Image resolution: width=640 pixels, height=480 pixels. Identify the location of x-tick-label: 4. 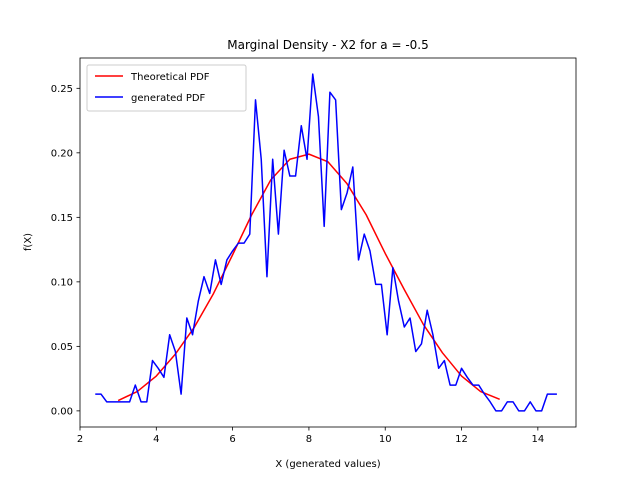
(156, 439).